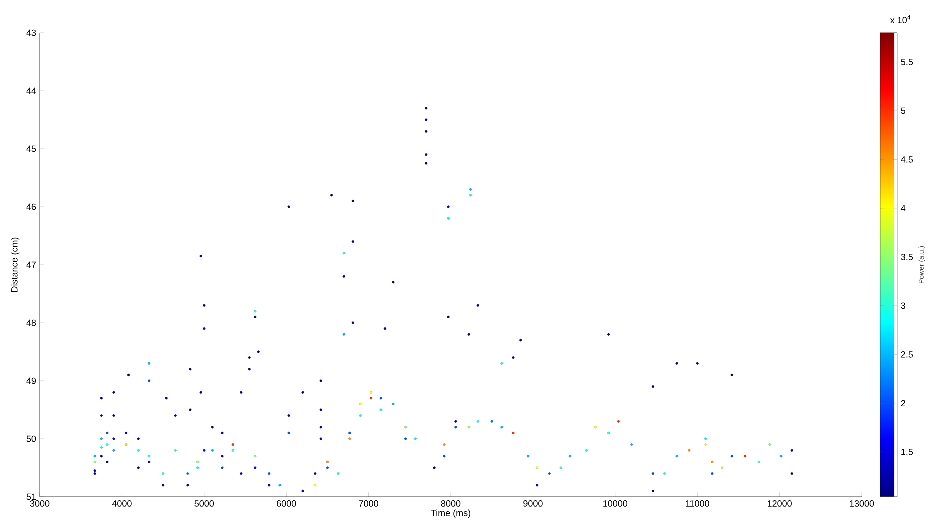  I want to click on y-tick-label: 46, so click(31, 207).